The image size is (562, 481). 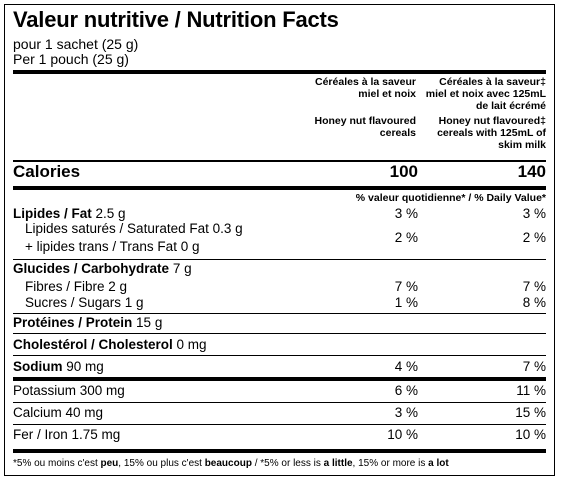 I want to click on sugars-col1: 1 %, so click(x=406, y=302).